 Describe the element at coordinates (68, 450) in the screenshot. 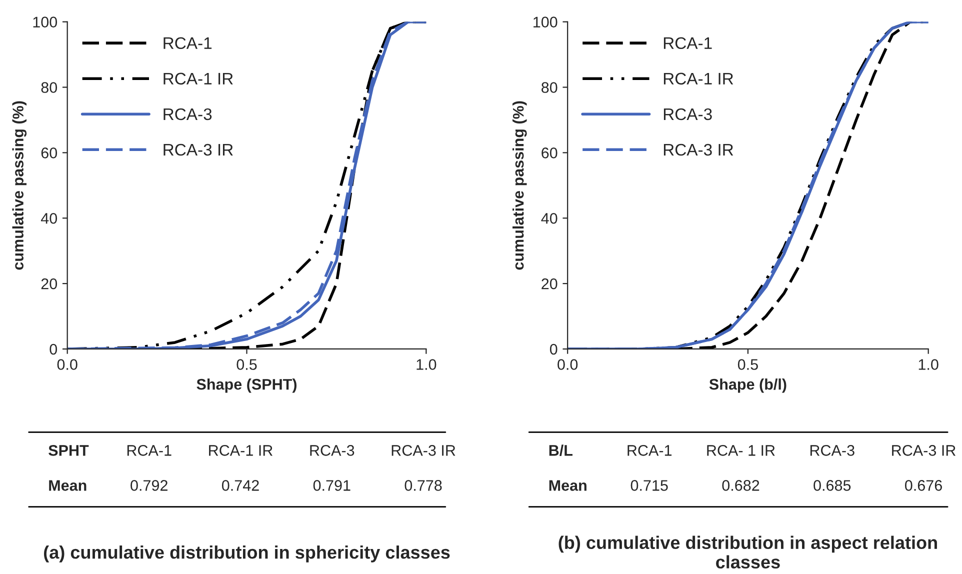

I see `text: SPHT` at that location.